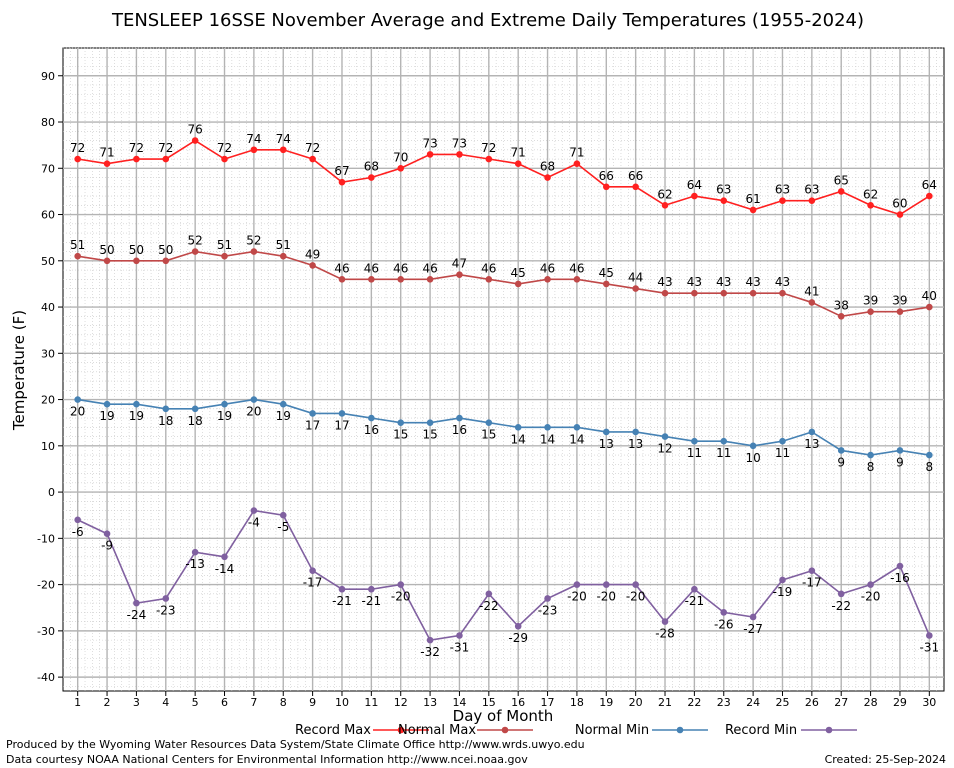 This screenshot has height=768, width=954. Describe the element at coordinates (48, 215) in the screenshot. I see `y-tick-label: 60` at that location.